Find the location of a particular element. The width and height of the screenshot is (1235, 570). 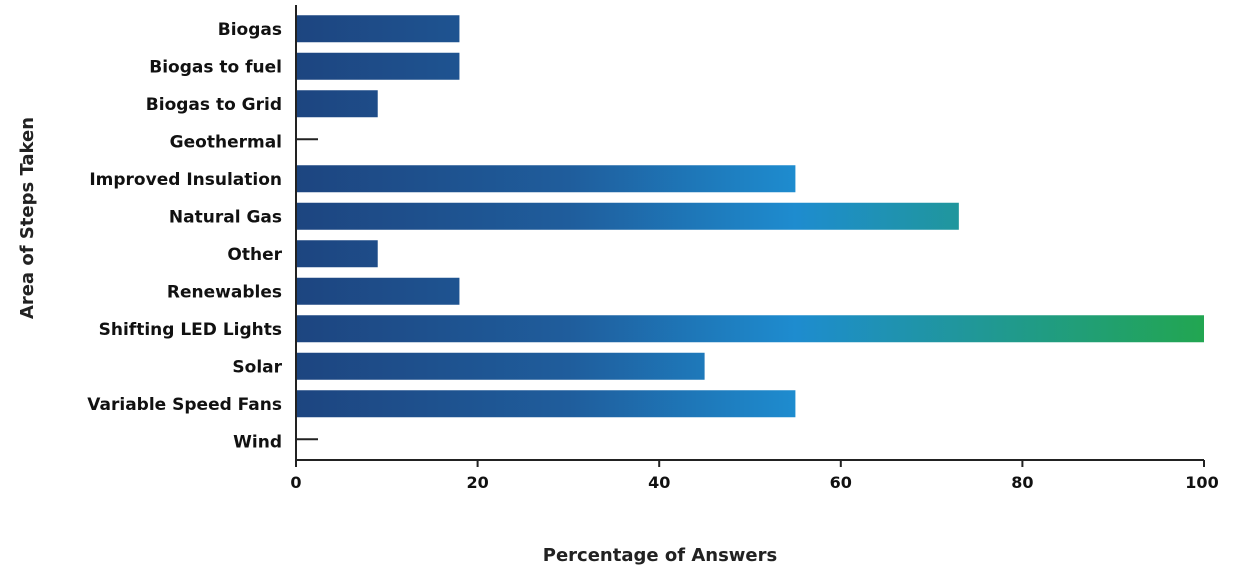

x-tick-label-100: 100 is located at coordinates (1201, 482).